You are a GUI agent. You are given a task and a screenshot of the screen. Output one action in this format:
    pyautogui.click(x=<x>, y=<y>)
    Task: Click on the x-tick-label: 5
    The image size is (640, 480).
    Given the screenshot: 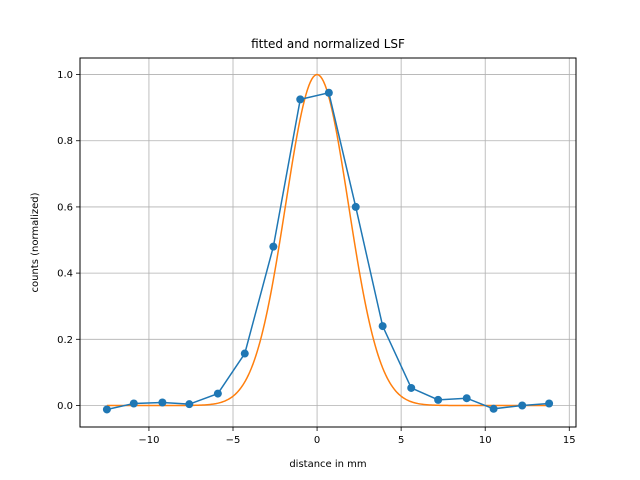 What is the action you would take?
    pyautogui.click(x=401, y=440)
    